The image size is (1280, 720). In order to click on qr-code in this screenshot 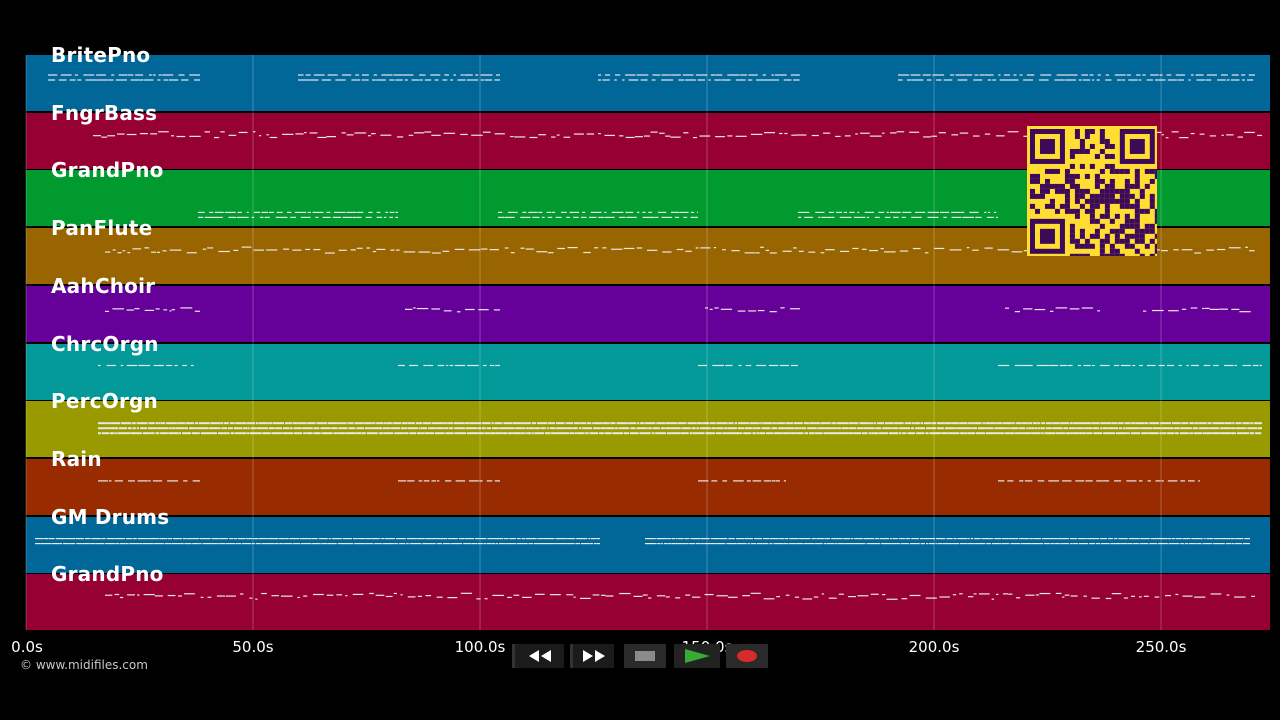, I will do `click(1092, 191)`.